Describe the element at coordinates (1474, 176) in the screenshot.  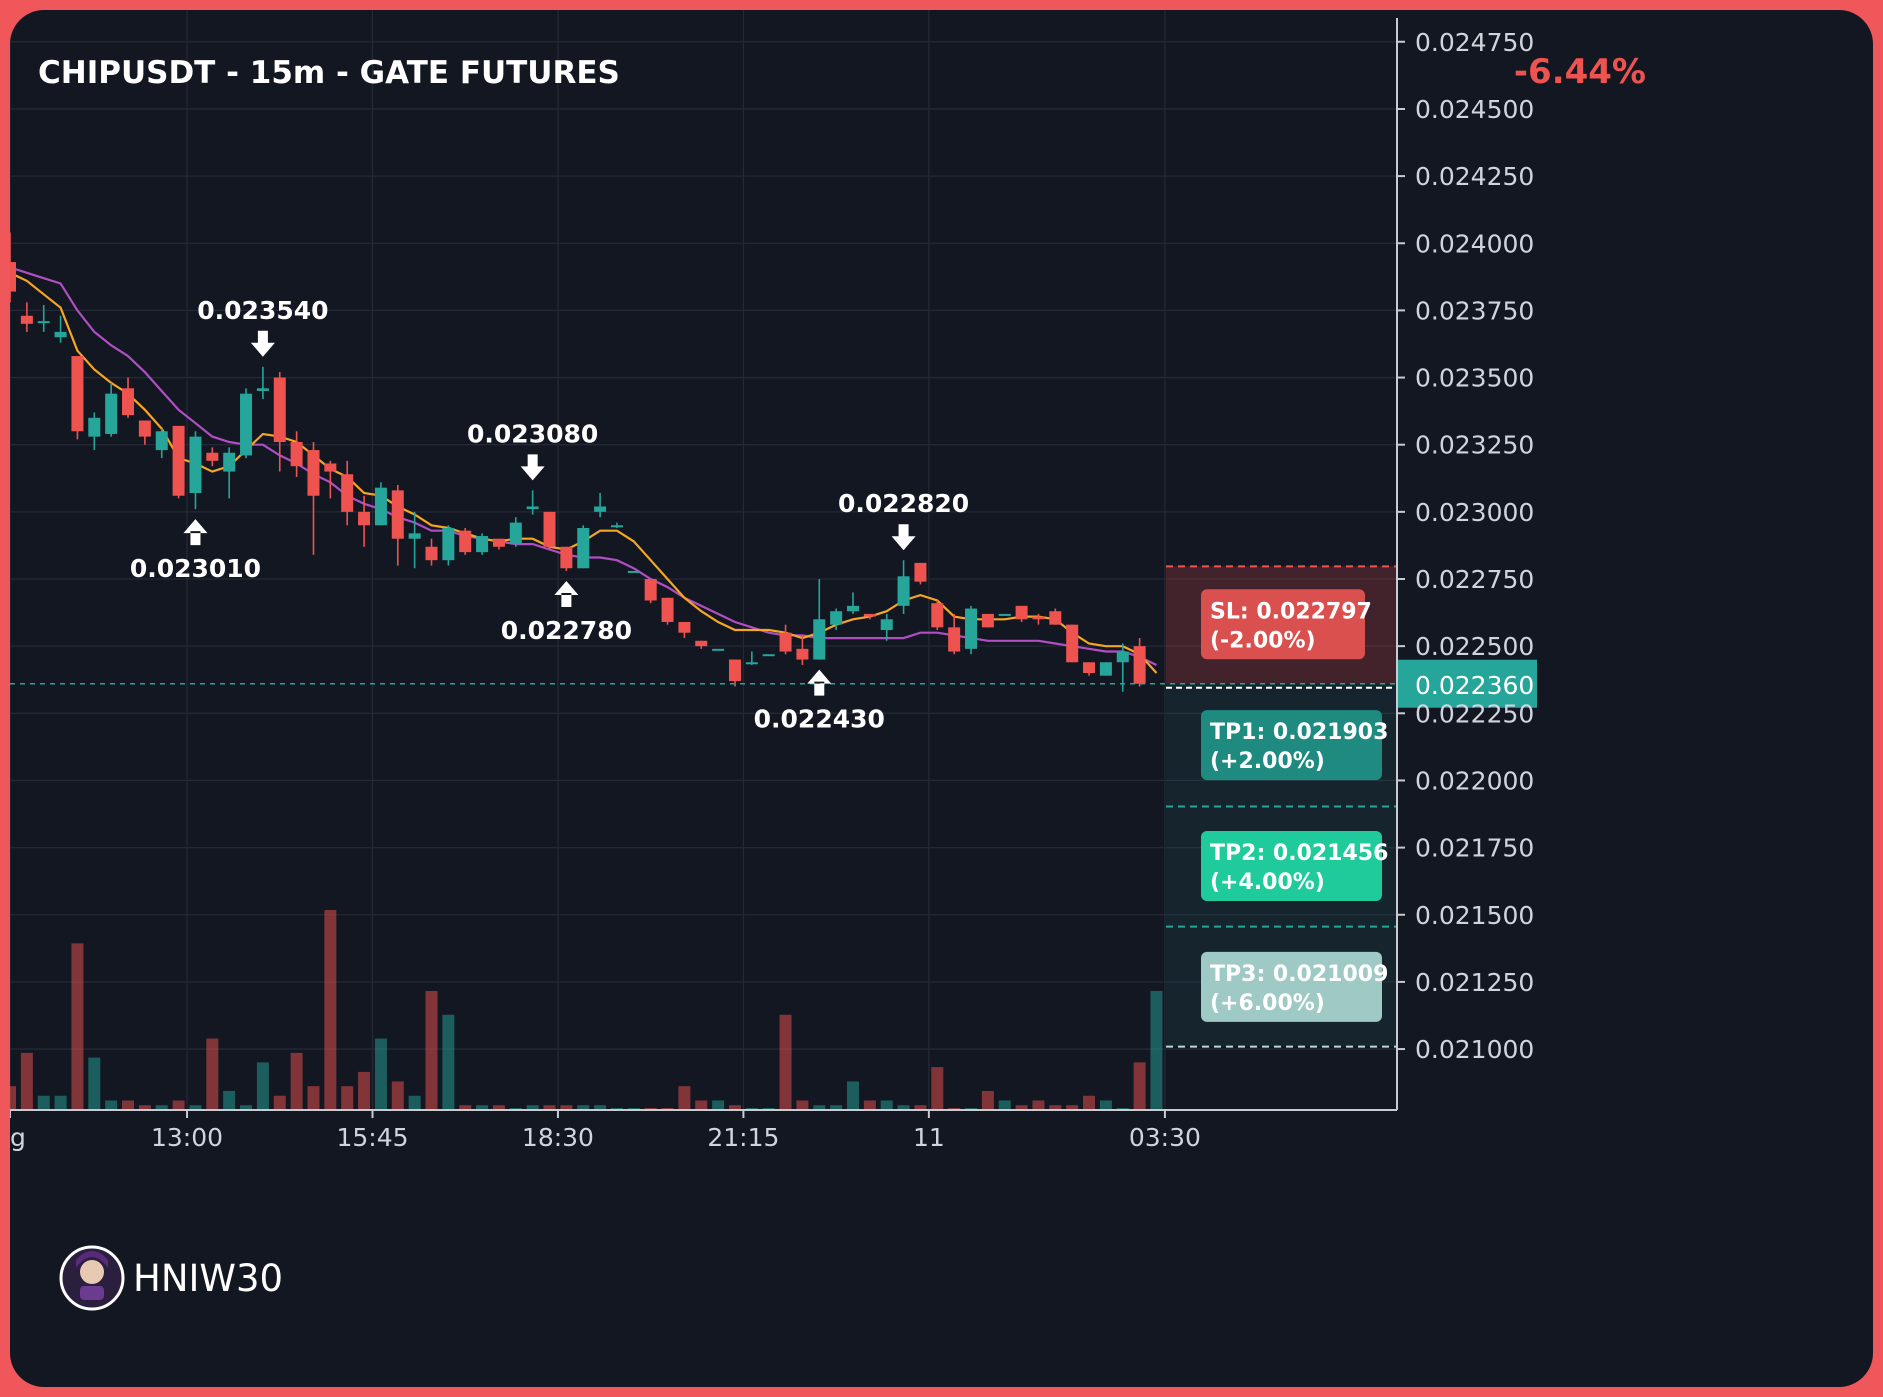
I see `y-tick-label: 0.024250` at that location.